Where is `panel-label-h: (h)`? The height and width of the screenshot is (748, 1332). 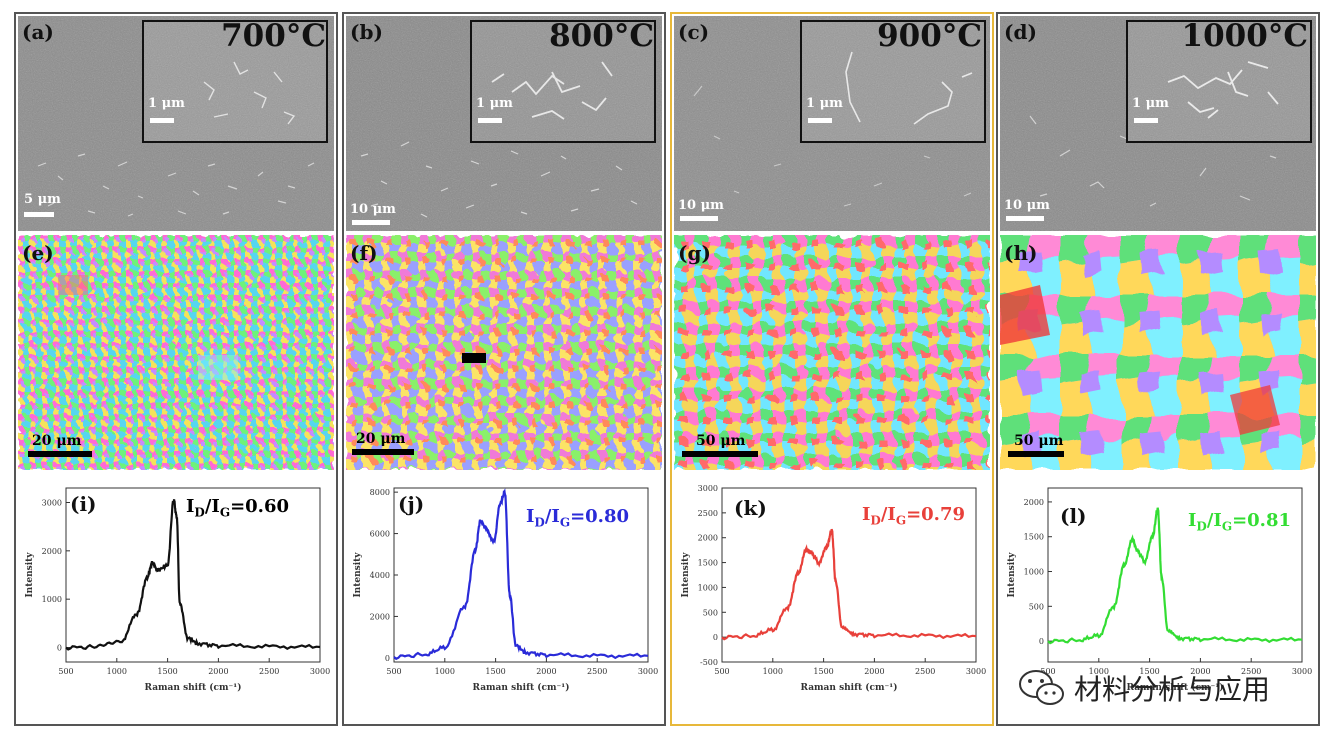 panel-label-h: (h) is located at coordinates (1021, 253).